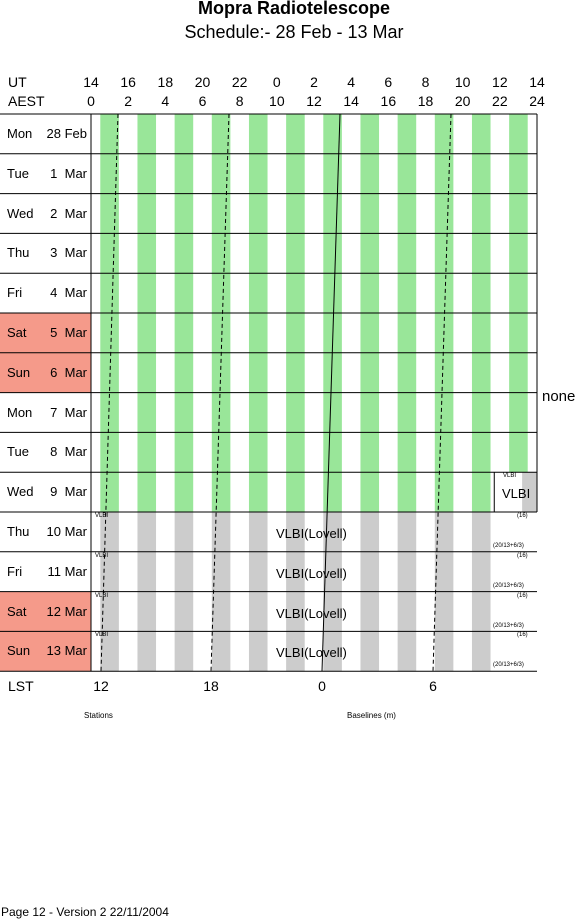  Describe the element at coordinates (98, 715) in the screenshot. I see `stations-label: Stations` at that location.